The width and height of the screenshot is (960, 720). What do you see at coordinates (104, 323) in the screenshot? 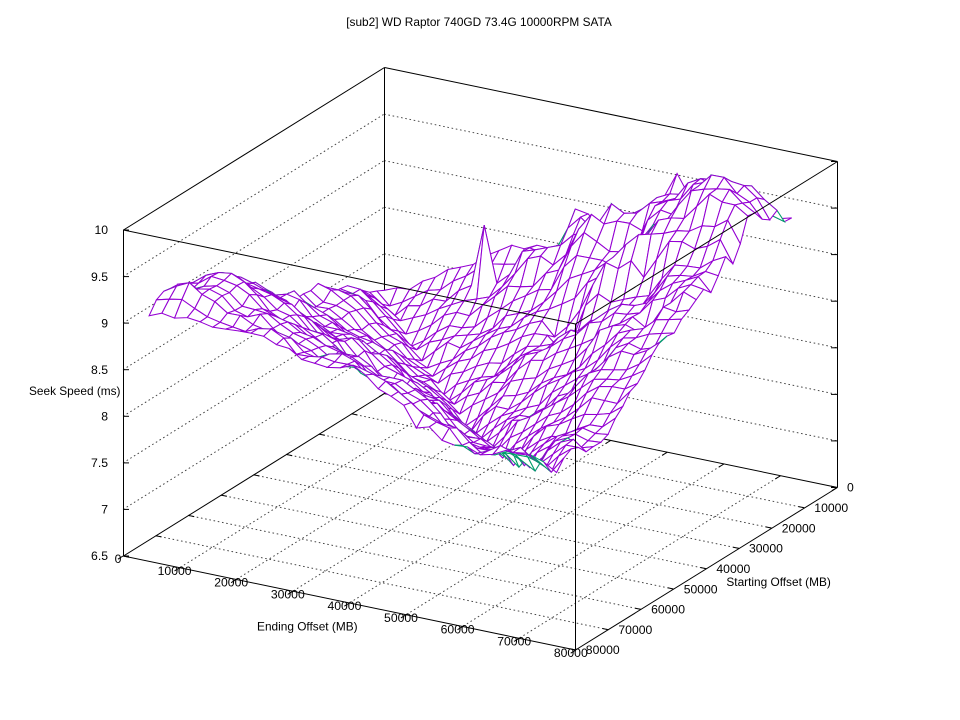
I see `svg-text: 9` at bounding box center [104, 323].